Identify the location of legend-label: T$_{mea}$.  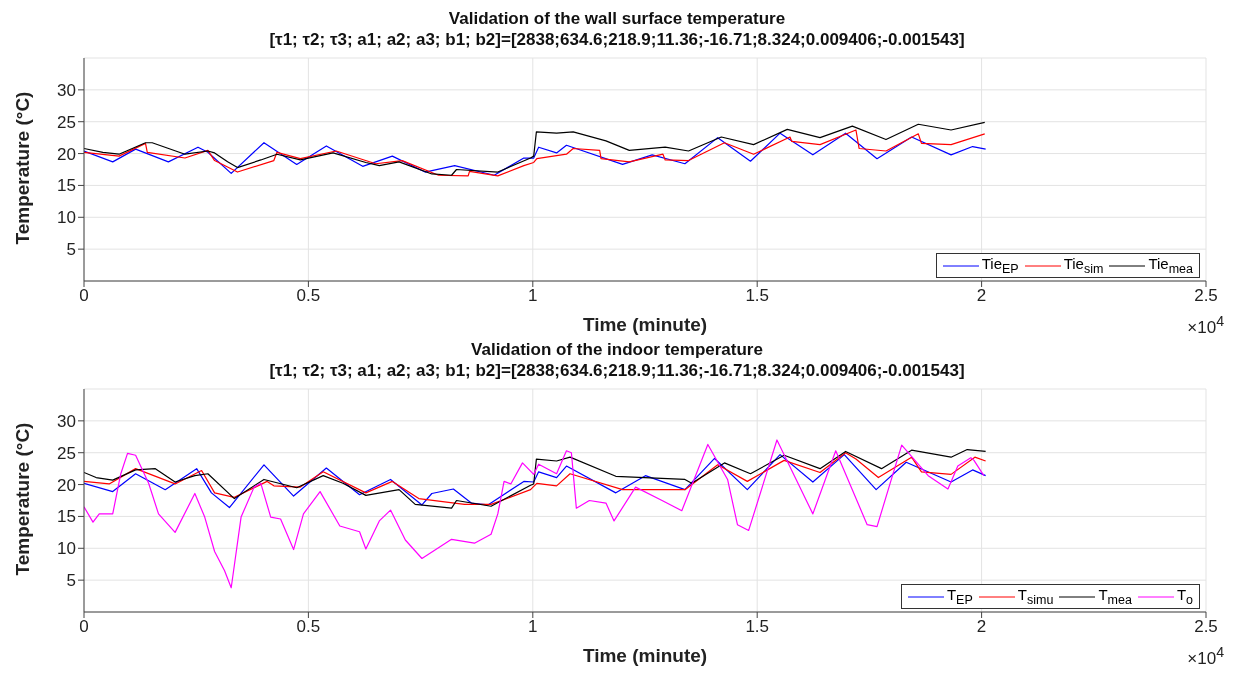
(1115, 596).